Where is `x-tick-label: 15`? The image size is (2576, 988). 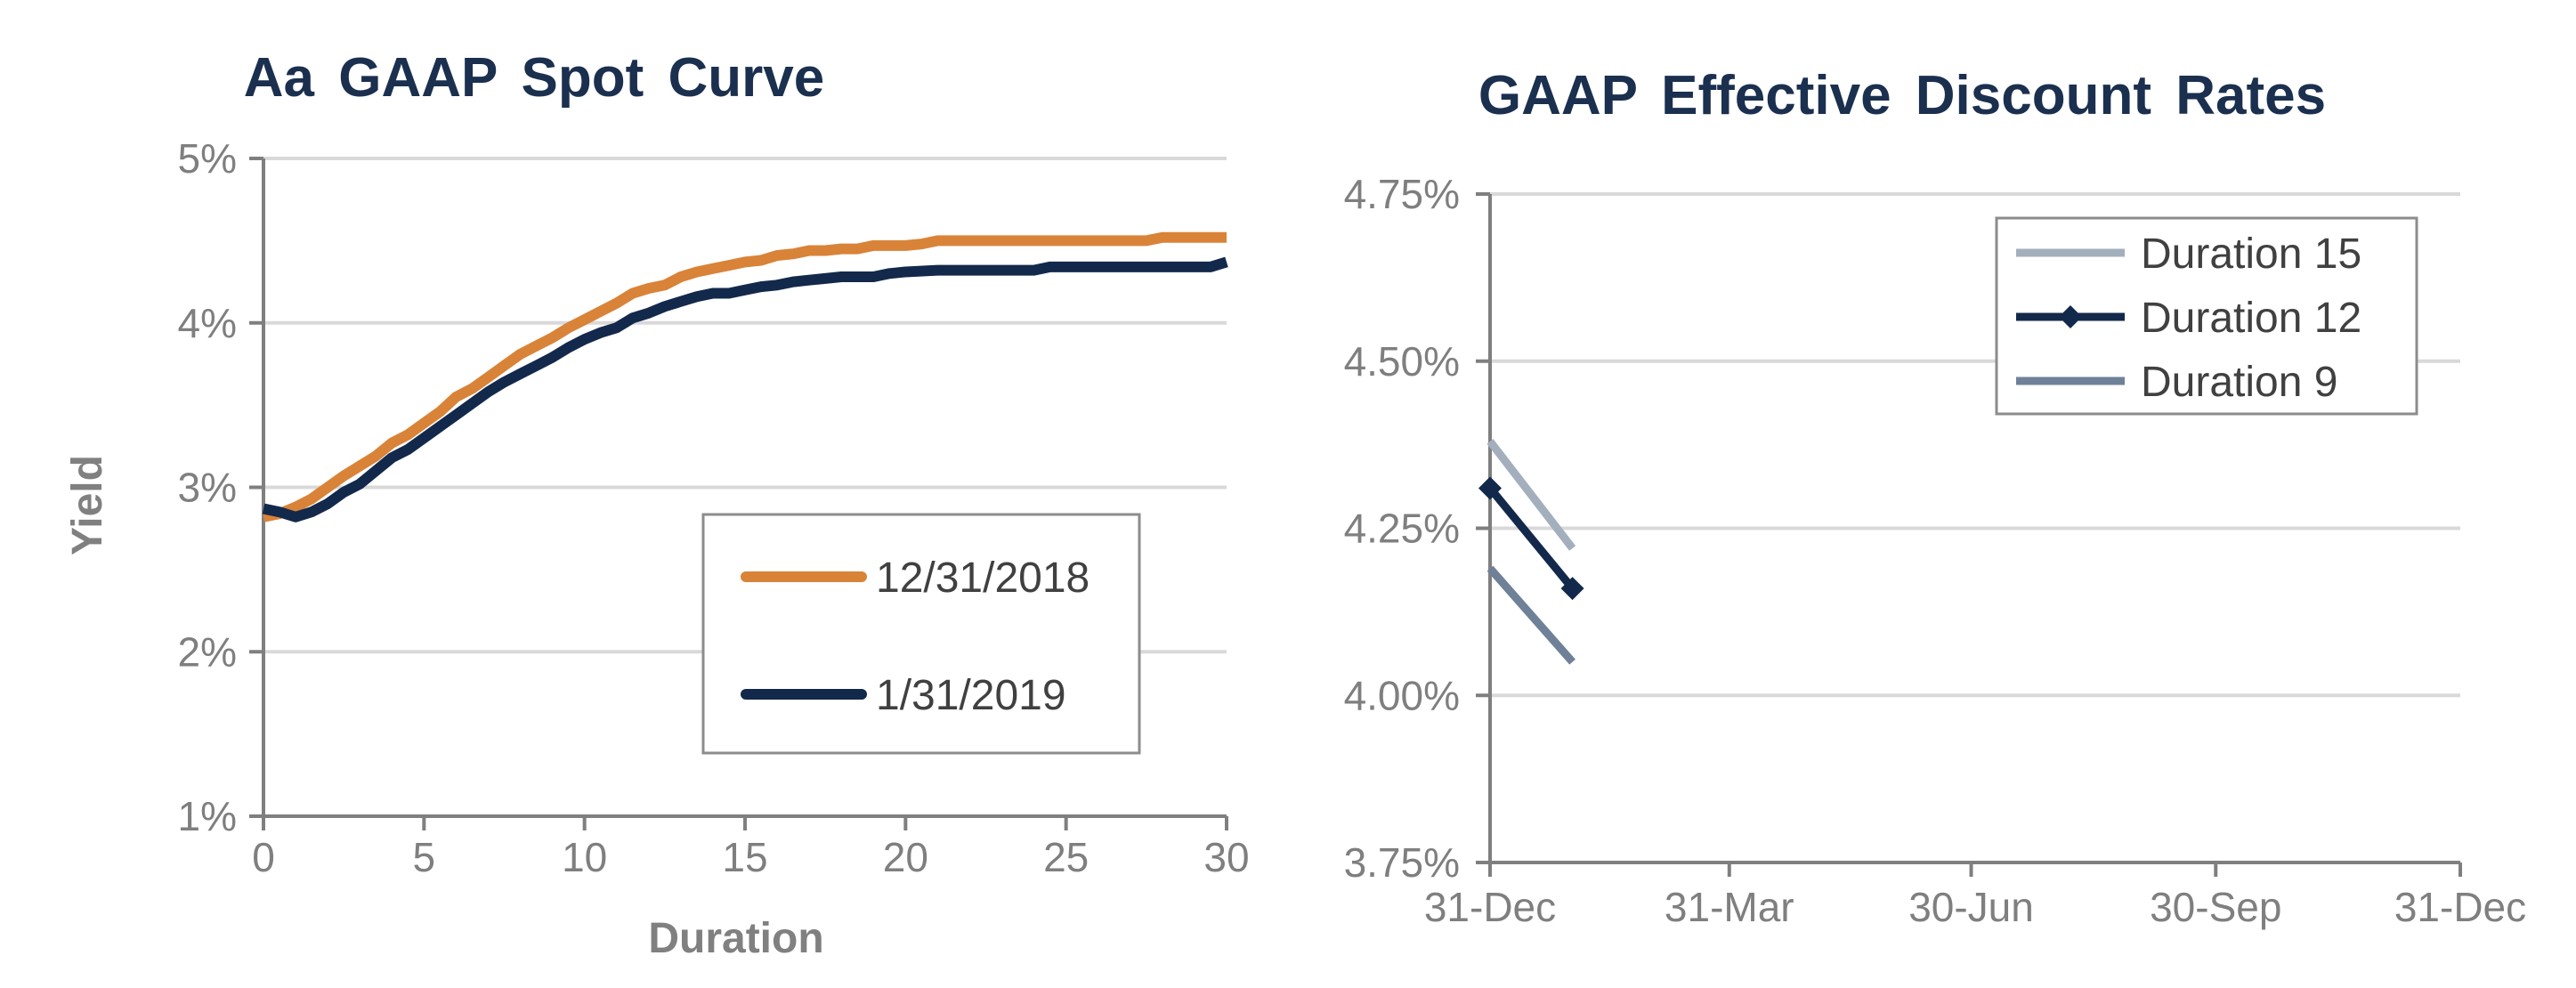 x-tick-label: 15 is located at coordinates (744, 857).